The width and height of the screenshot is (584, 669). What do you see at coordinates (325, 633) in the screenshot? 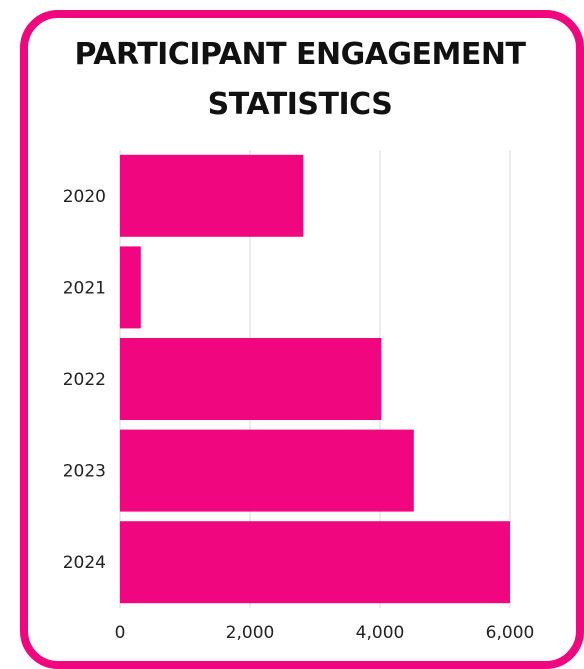
I see `x-axis-labels: 0 2,000 4,000 6,000` at bounding box center [325, 633].